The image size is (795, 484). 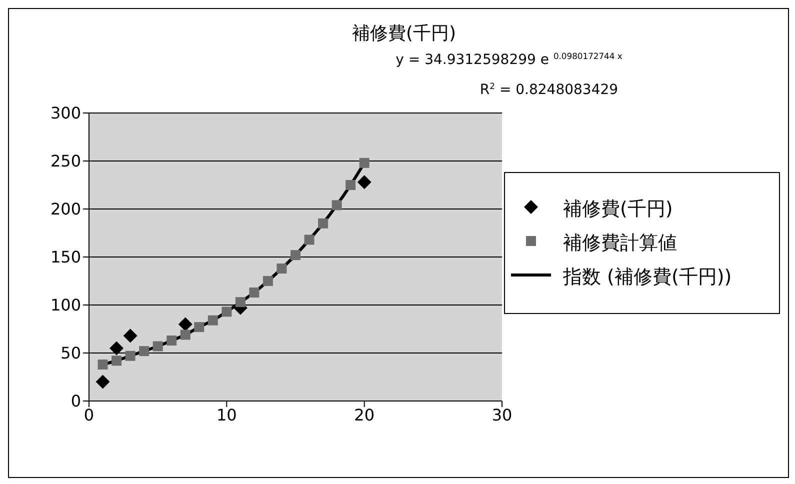 What do you see at coordinates (404, 33) in the screenshot?
I see `chart-title: 補修費(千円)` at bounding box center [404, 33].